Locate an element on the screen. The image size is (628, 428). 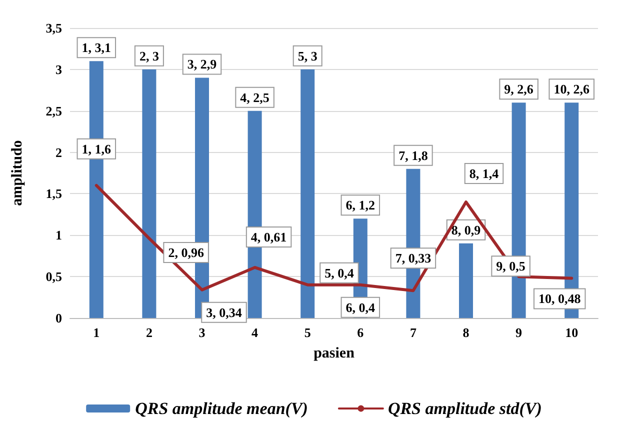
data-label: 1, 3,1 is located at coordinates (97, 48).